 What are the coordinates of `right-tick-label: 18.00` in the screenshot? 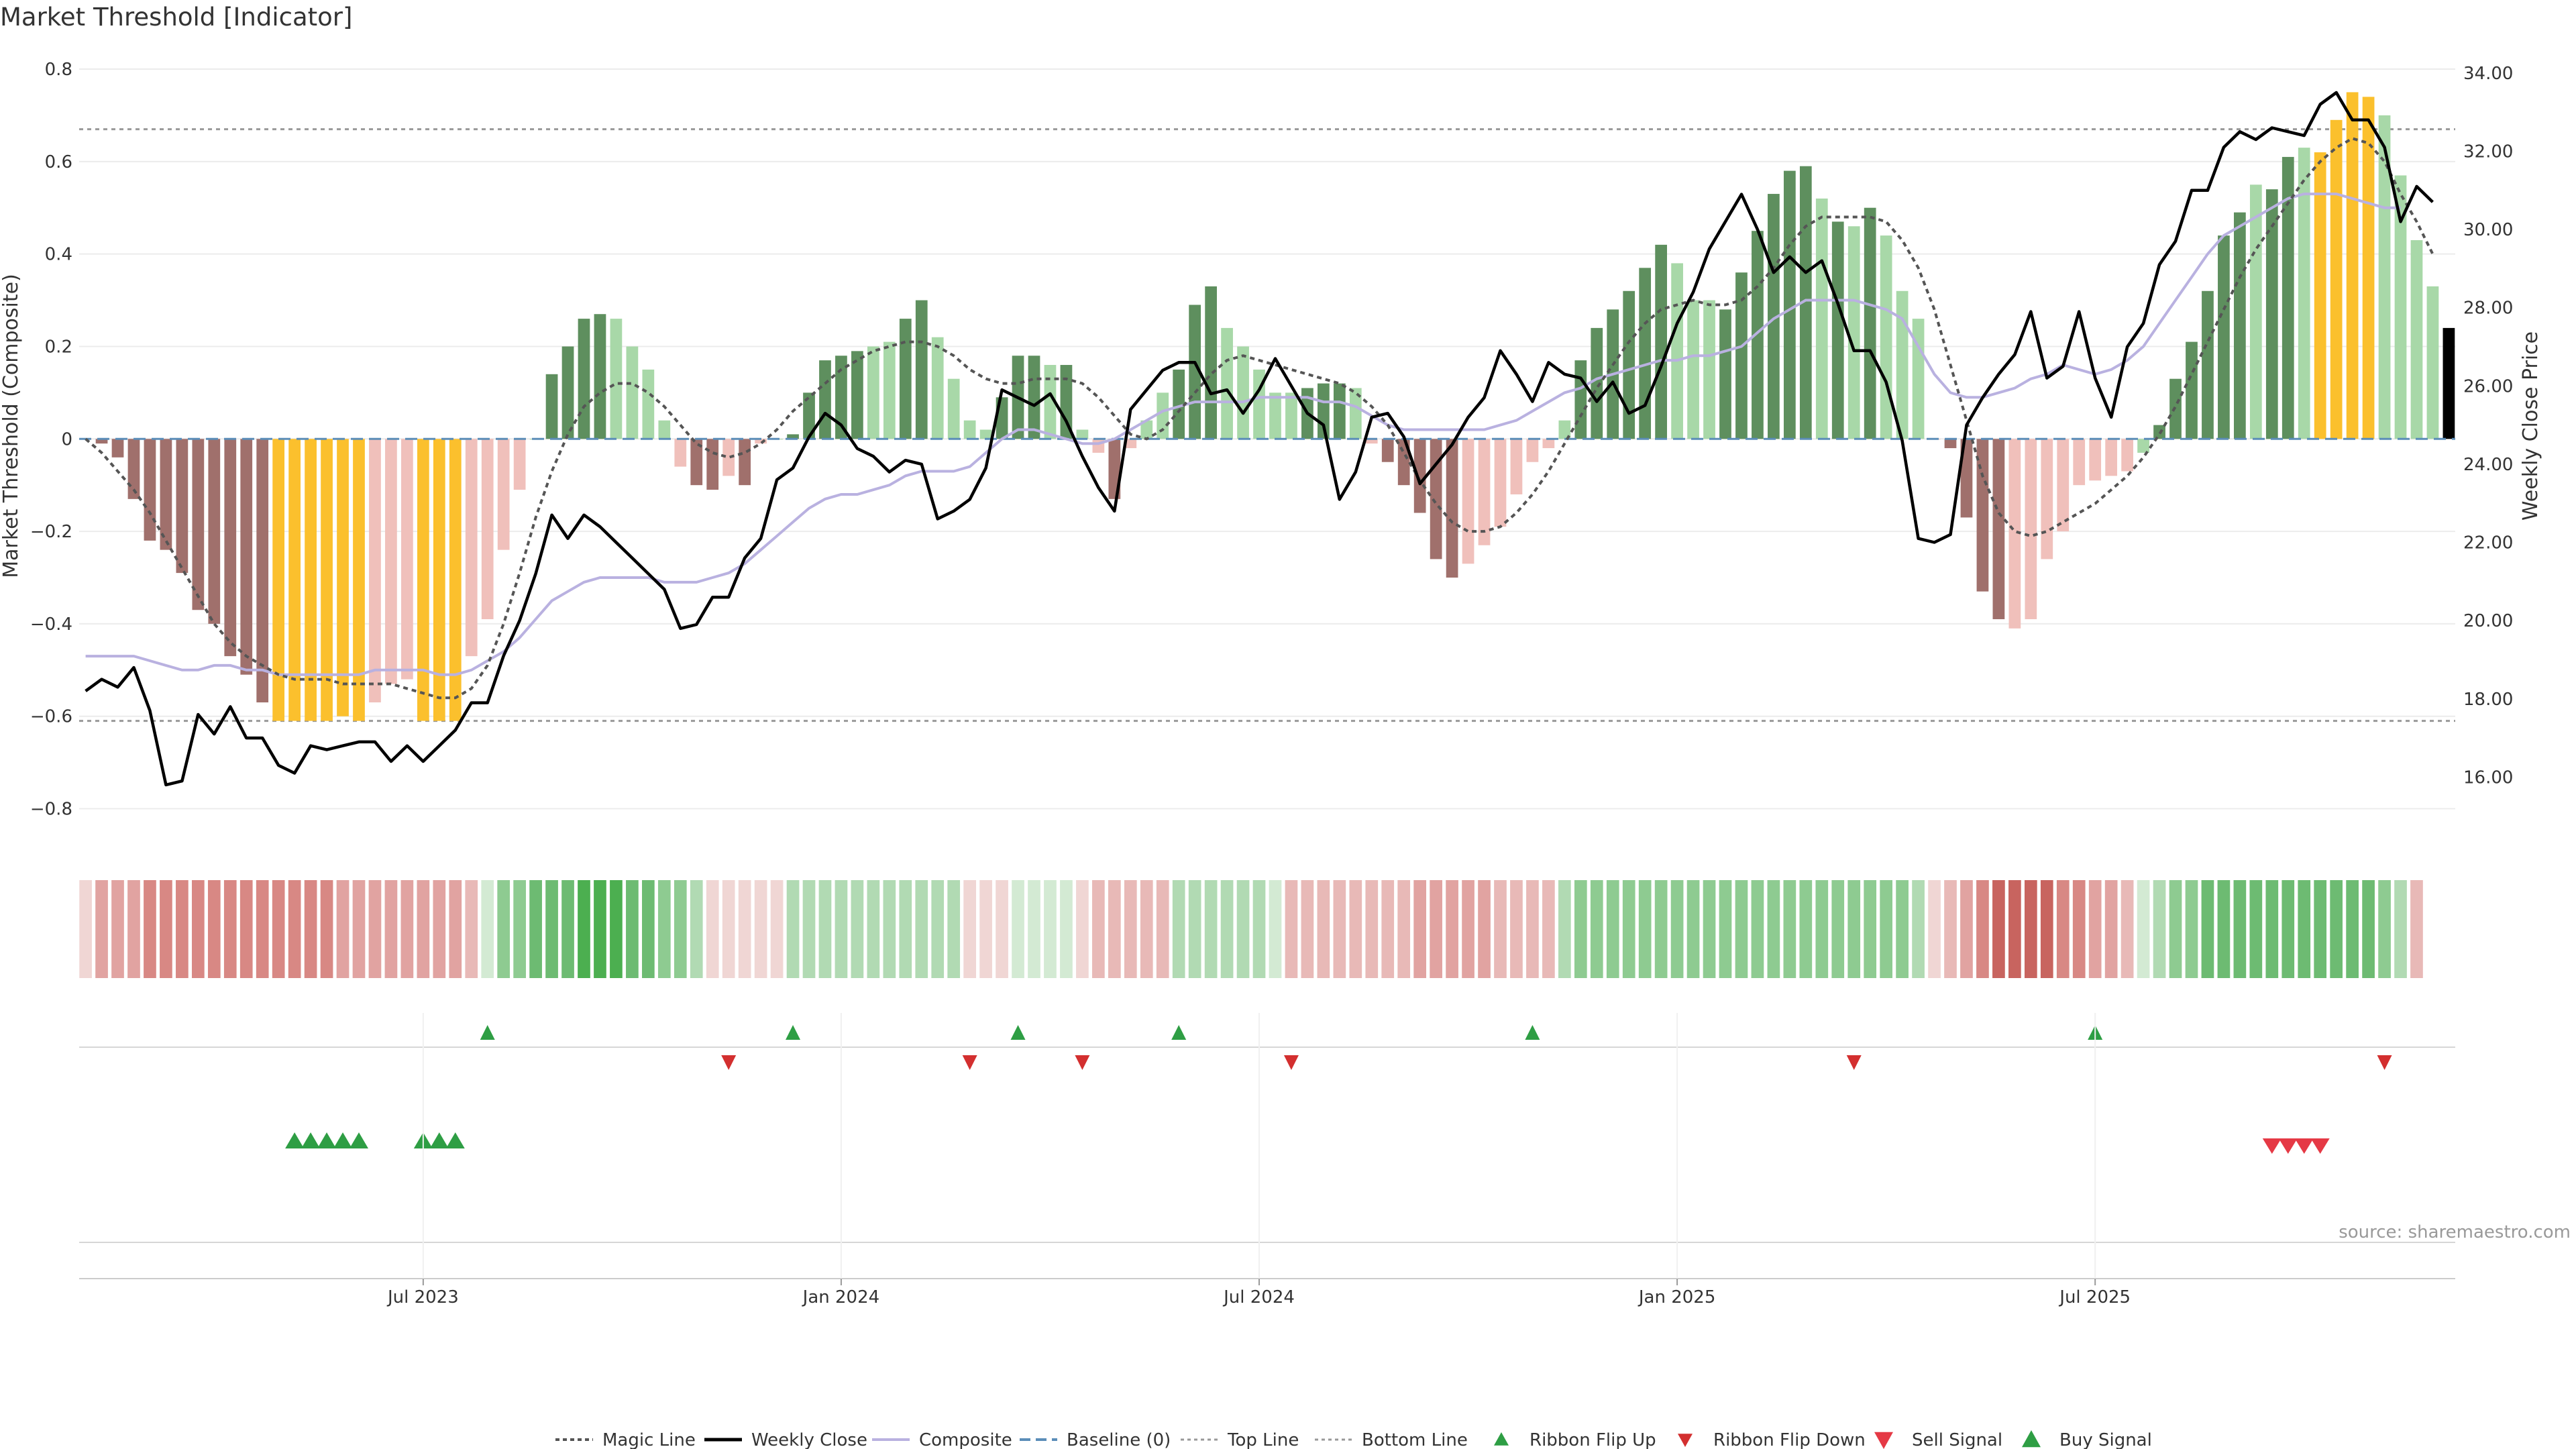 It's located at (2488, 700).